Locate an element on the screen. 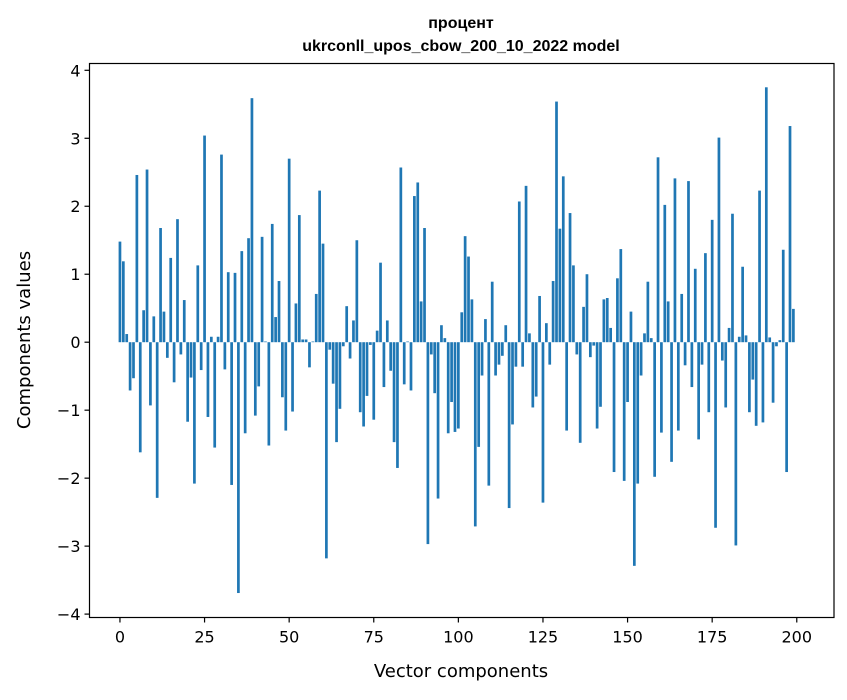 Image resolution: width=847 pixels, height=700 pixels. y-tick-label: 3 is located at coordinates (75, 138).